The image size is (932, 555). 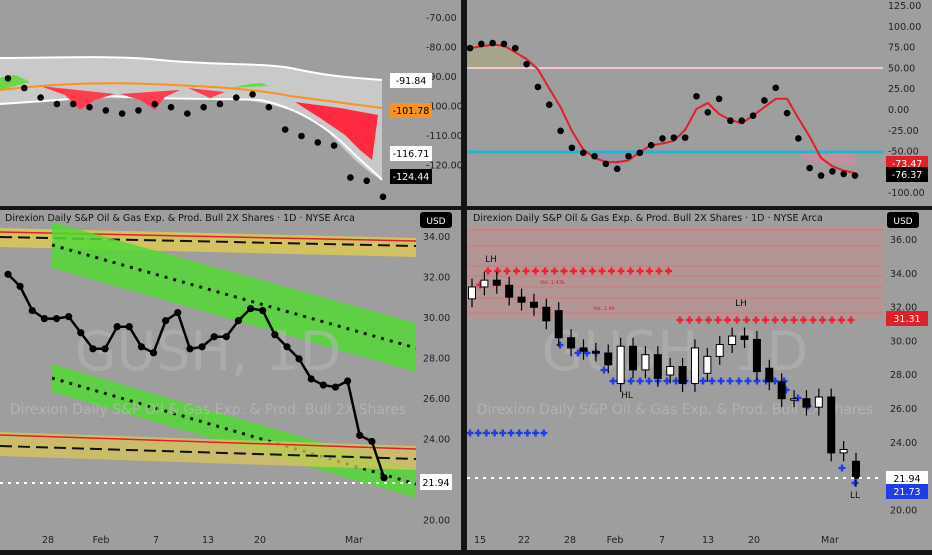 I want to click on resistance-zone, so click(x=675, y=272).